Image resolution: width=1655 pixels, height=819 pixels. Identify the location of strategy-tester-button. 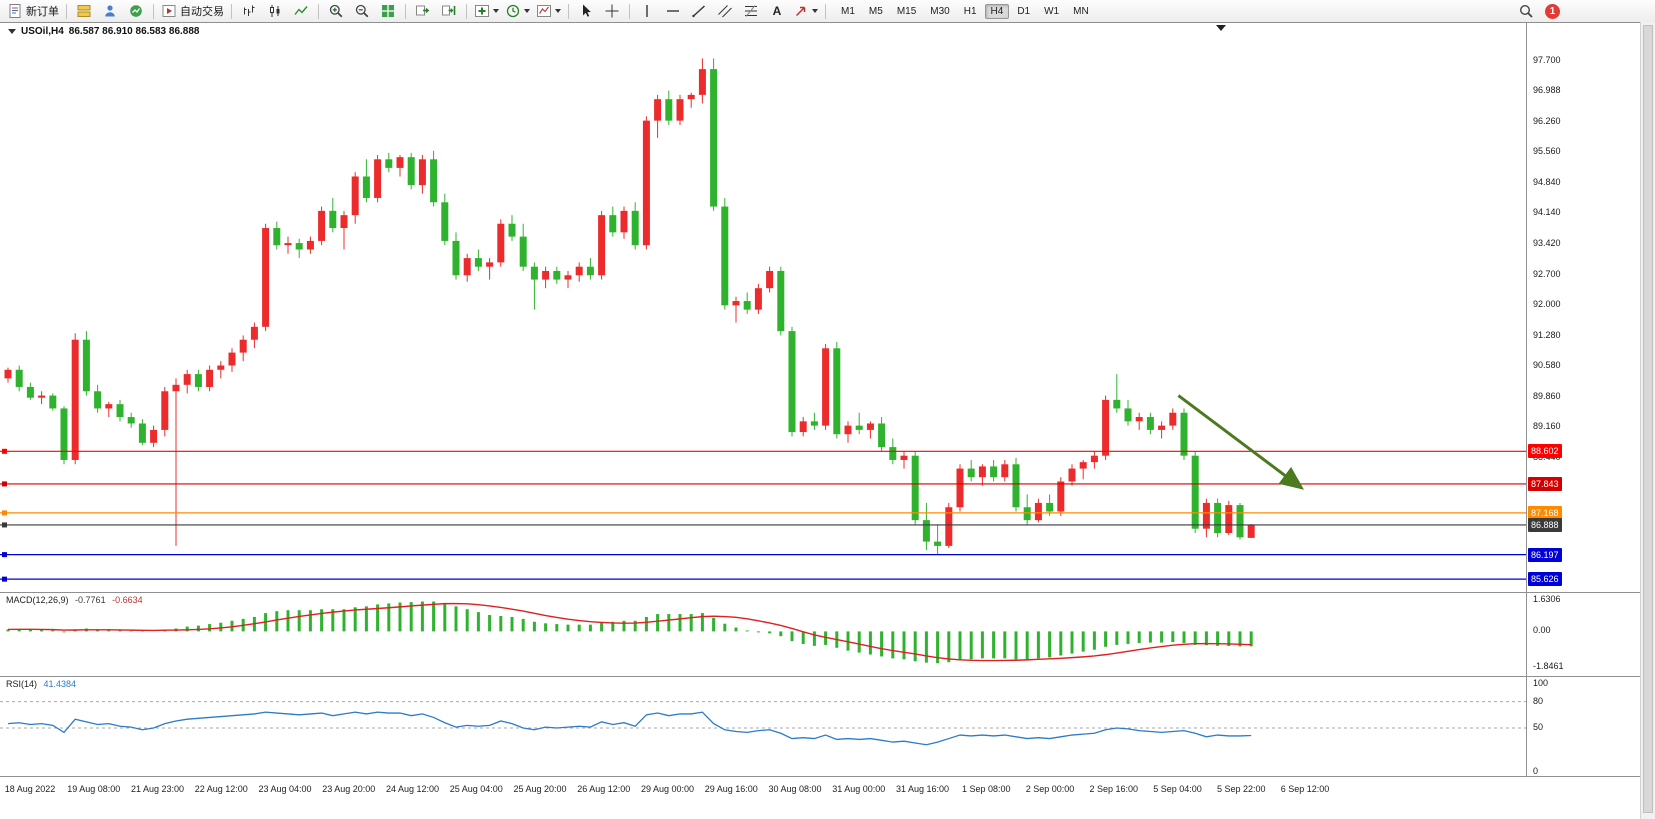
(136, 11).